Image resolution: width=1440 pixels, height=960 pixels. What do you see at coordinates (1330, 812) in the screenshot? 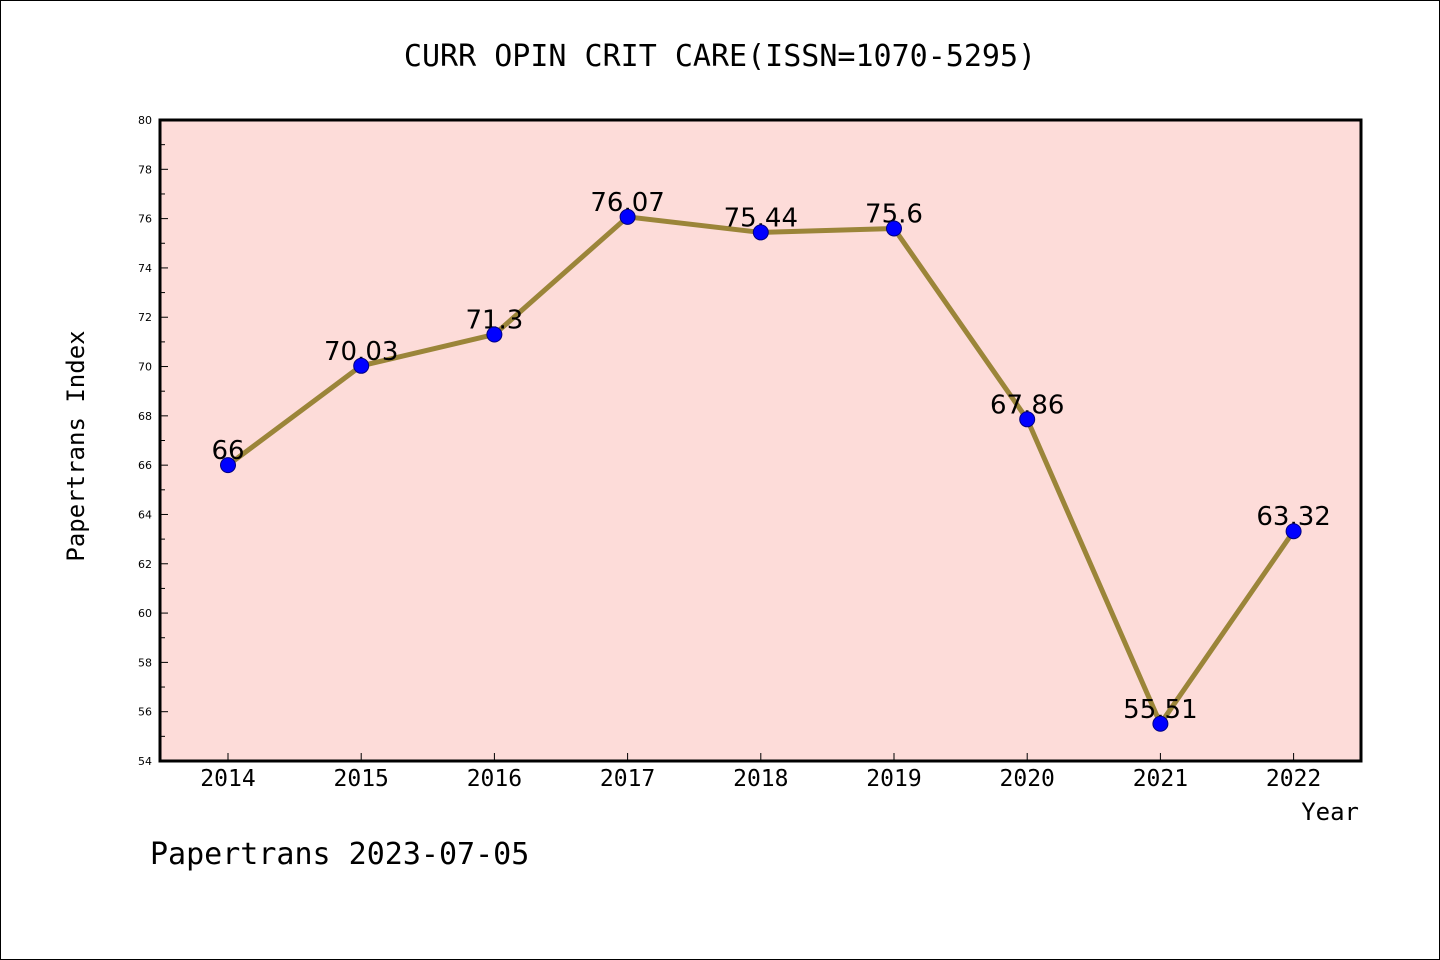
I see `x-axis-label: Year` at bounding box center [1330, 812].